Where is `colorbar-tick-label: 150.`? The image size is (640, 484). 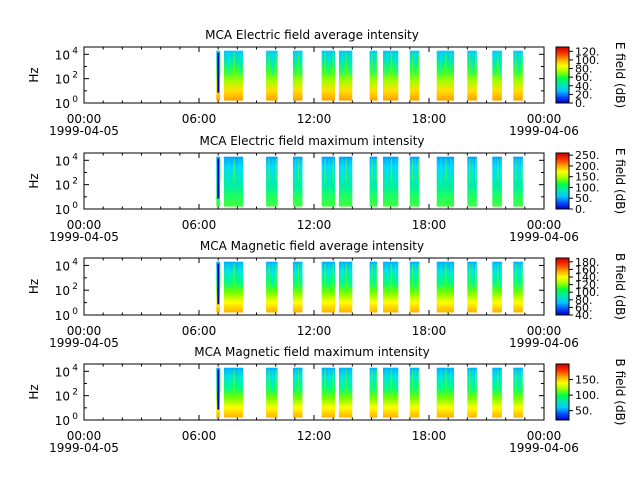 colorbar-tick-label: 150. is located at coordinates (587, 380).